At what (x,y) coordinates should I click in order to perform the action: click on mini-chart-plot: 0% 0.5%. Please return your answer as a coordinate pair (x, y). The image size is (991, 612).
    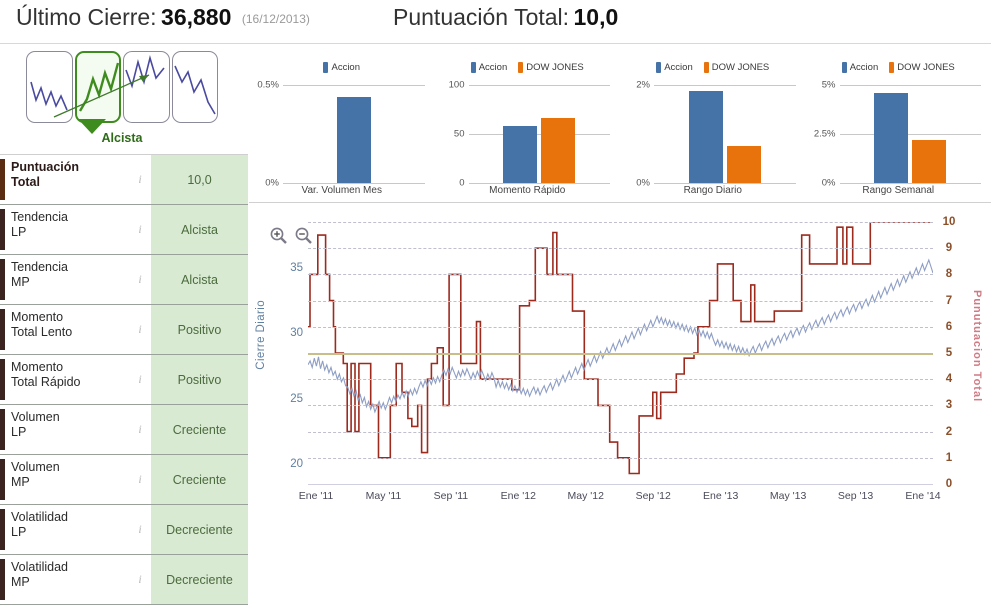
    Looking at the image, I should click on (341, 134).